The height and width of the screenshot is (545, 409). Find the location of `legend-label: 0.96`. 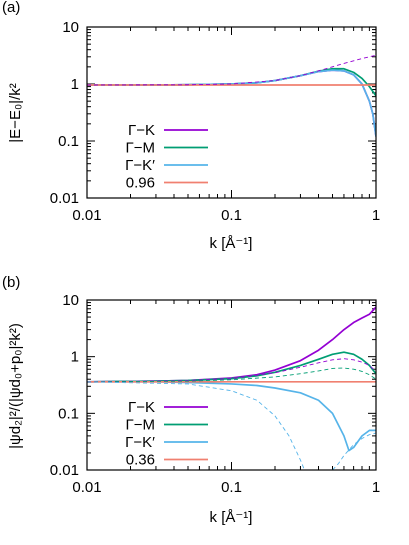

legend-label: 0.96 is located at coordinates (140, 183).